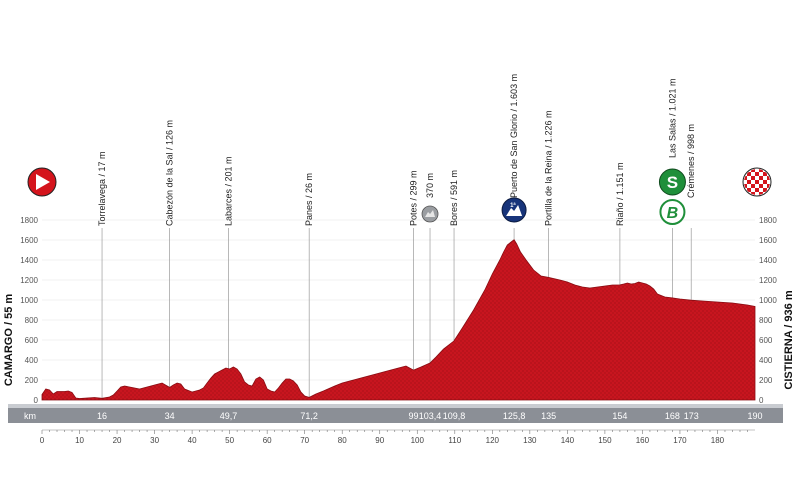 This screenshot has height=484, width=800. Describe the element at coordinates (414, 416) in the screenshot. I see `km-marker-label: 99` at that location.